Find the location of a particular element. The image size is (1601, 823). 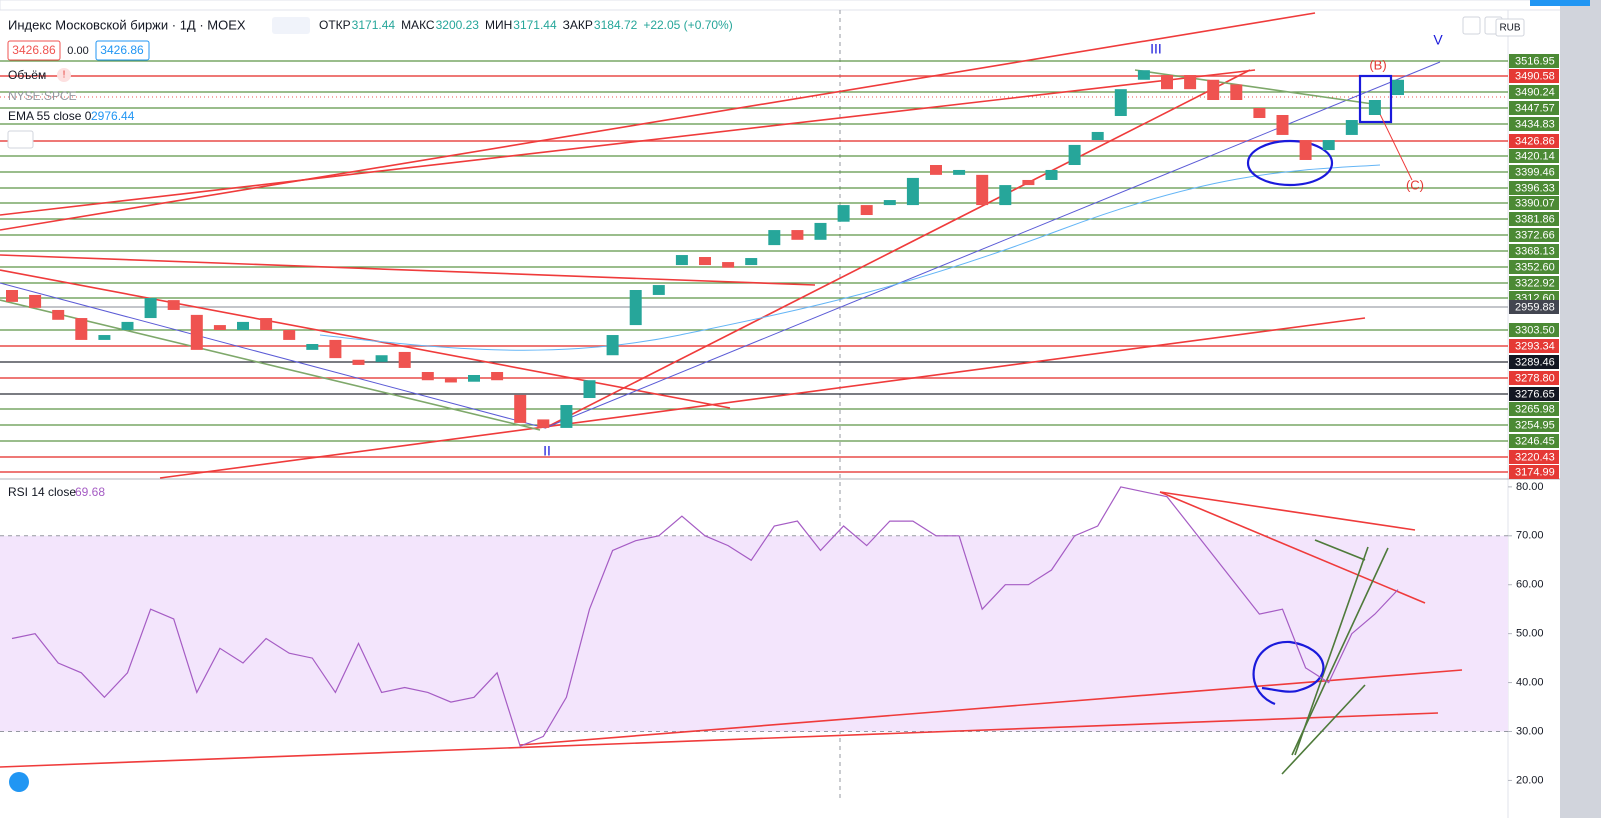

toolbar-button is located at coordinates (1560, 3).